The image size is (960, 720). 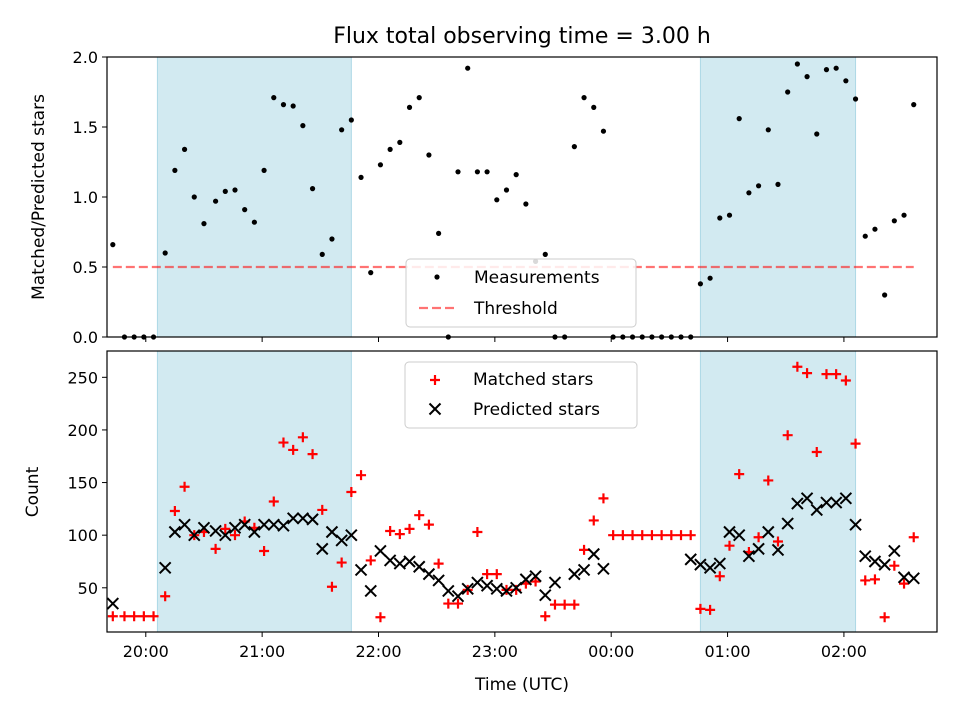 What do you see at coordinates (262, 651) in the screenshot?
I see `x-tick-label: 21:00` at bounding box center [262, 651].